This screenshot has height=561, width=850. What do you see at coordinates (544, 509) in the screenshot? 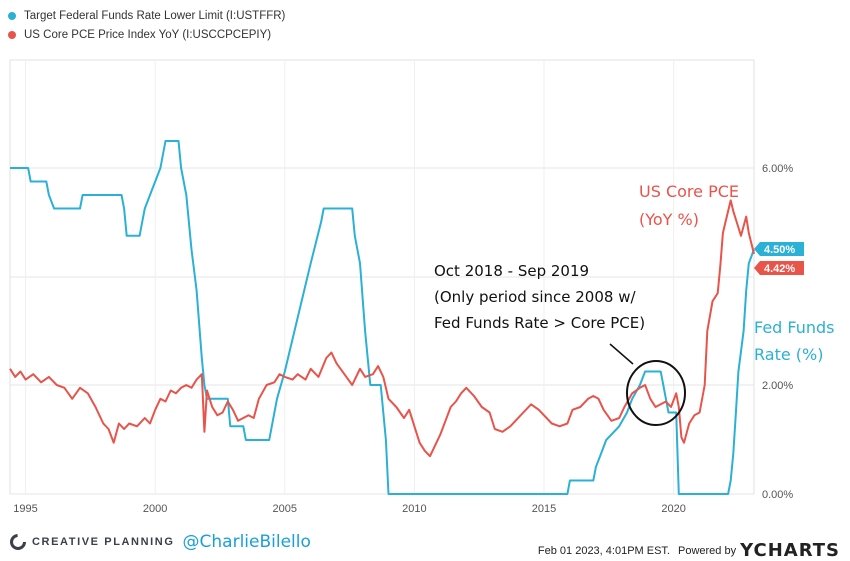
I see `x-tick-label: 2015` at bounding box center [544, 509].